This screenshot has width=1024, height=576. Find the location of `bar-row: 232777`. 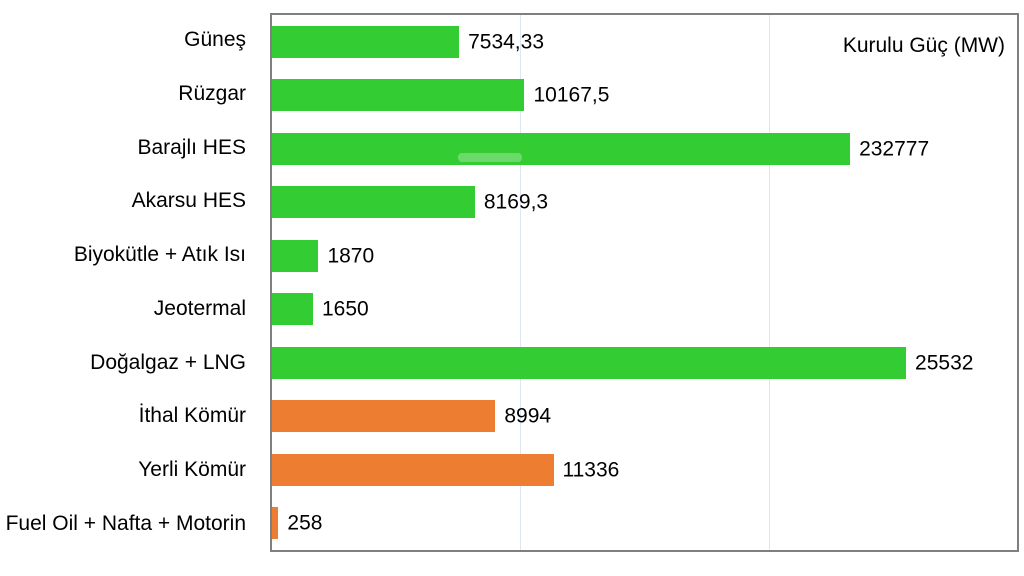

bar-row: 232777 is located at coordinates (644, 149).